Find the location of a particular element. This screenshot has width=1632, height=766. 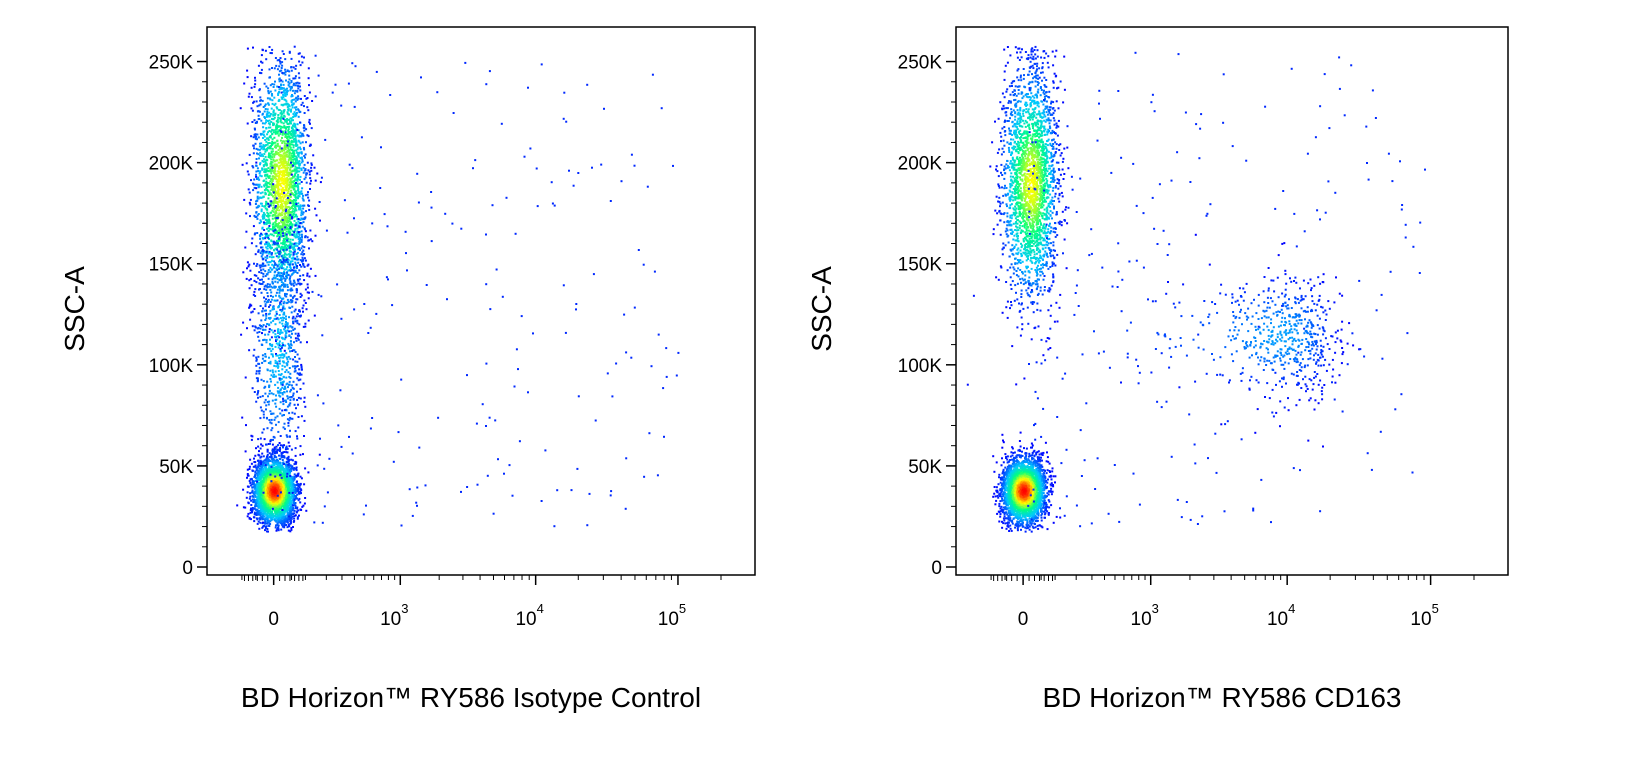

x-axis-title: BD Horizon™ RY586 Isotype Control is located at coordinates (471, 697).